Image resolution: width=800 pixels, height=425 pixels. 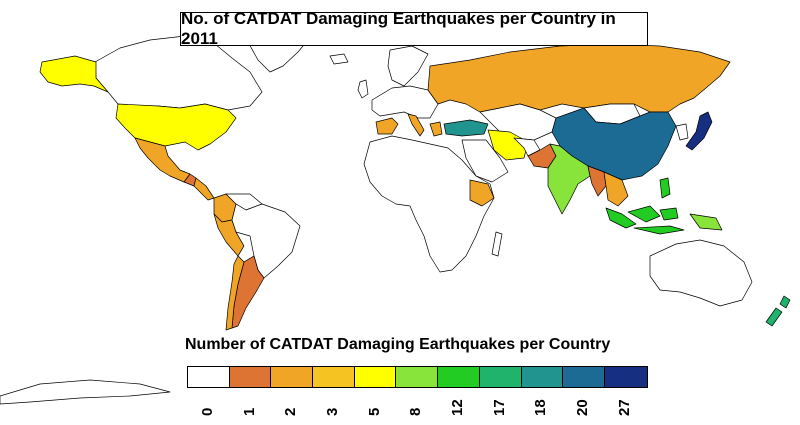 What do you see at coordinates (436, 129) in the screenshot?
I see `country-greece` at bounding box center [436, 129].